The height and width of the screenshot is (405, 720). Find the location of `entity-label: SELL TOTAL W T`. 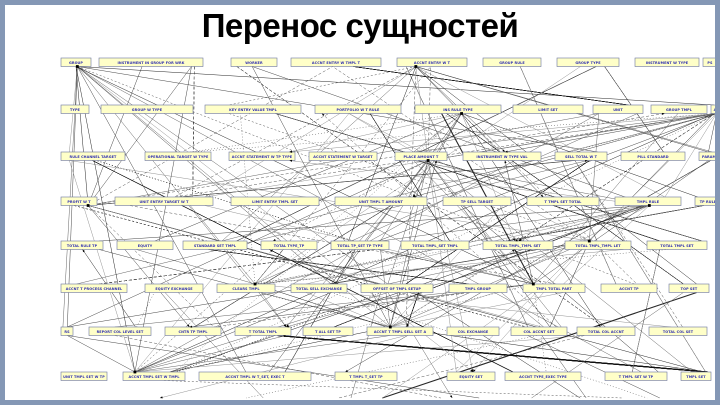

entity-label: SELL TOTAL W T is located at coordinates (581, 157).